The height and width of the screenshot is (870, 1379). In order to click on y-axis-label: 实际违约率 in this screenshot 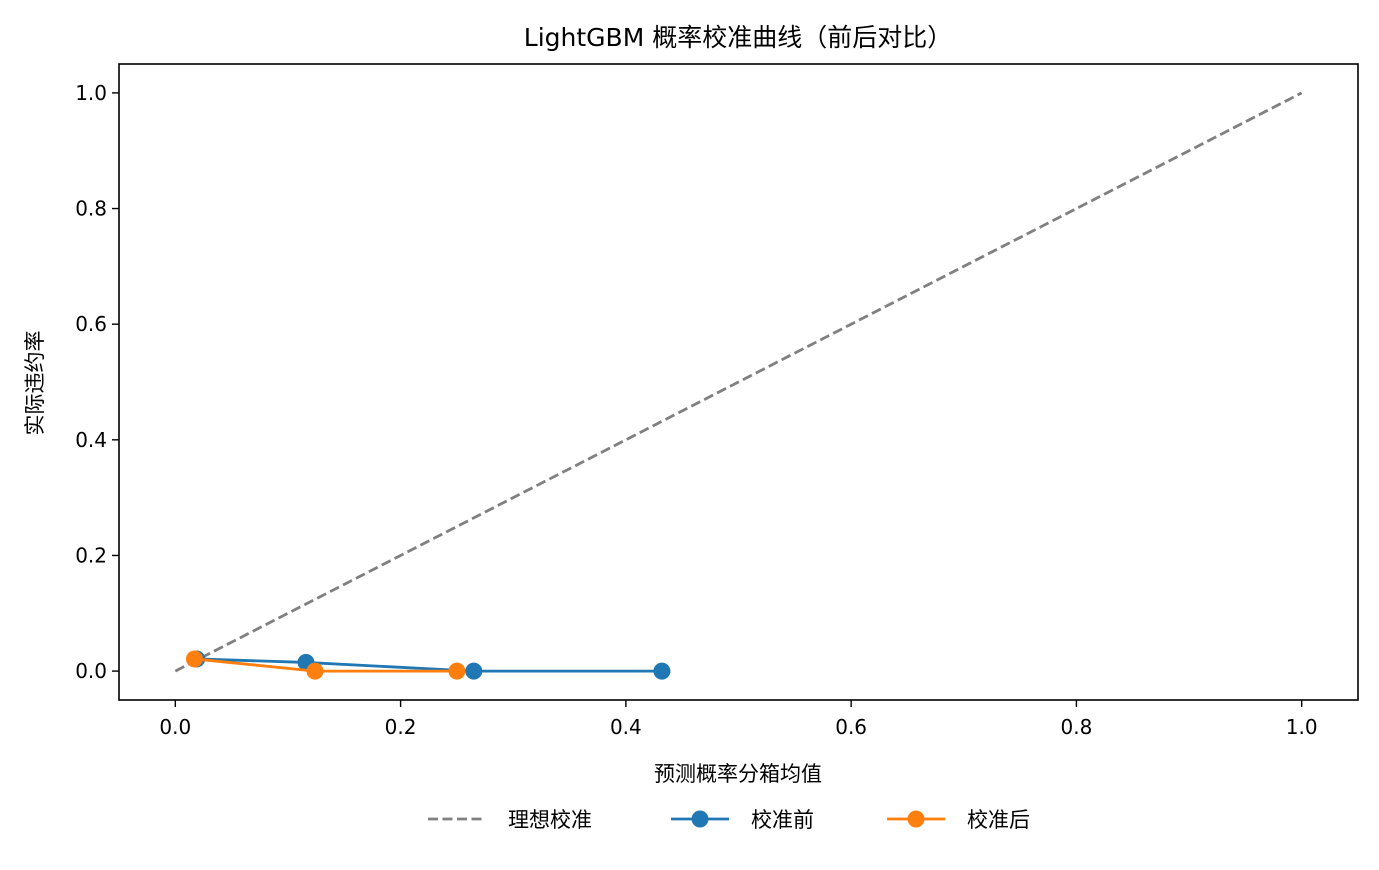, I will do `click(35, 383)`.